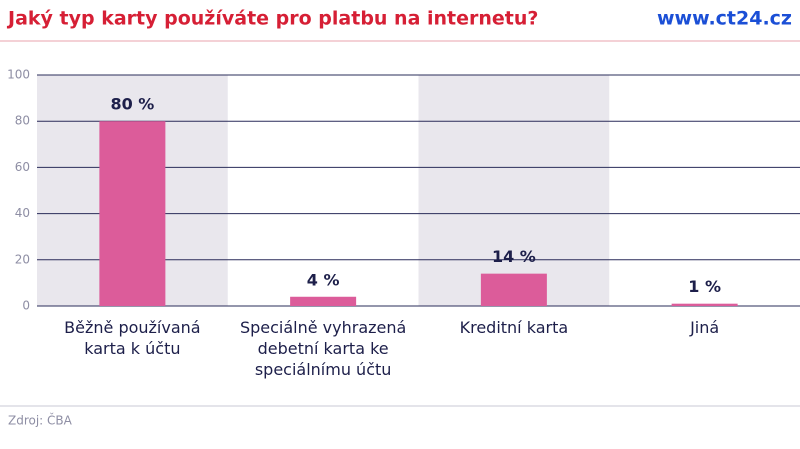 The height and width of the screenshot is (449, 800). Describe the element at coordinates (18, 75) in the screenshot. I see `y-tick-label: 100` at that location.